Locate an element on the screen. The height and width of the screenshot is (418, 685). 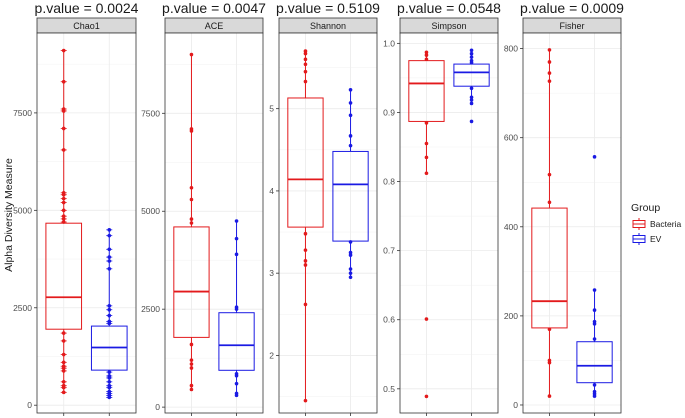
y-tick-label: 5 is located at coordinates (271, 109).